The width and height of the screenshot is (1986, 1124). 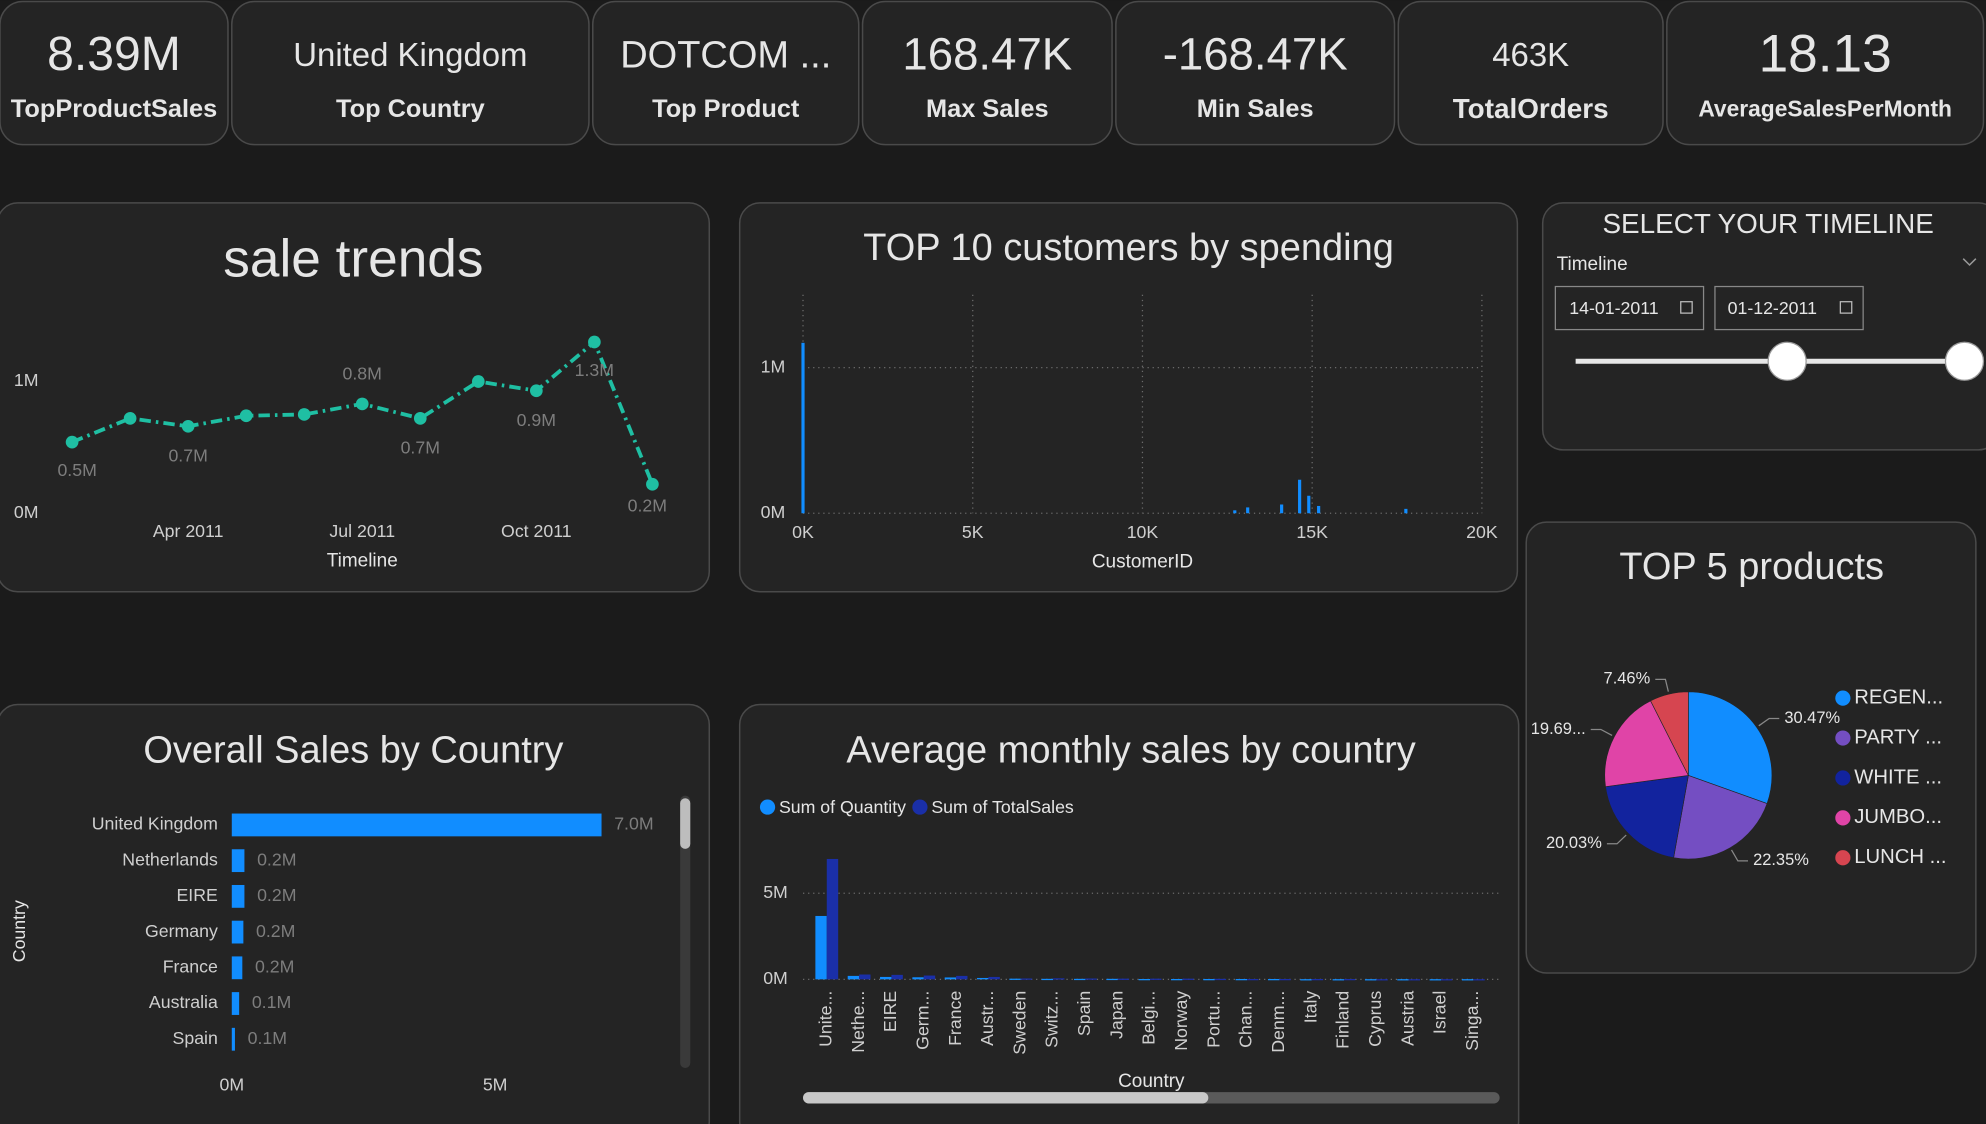 What do you see at coordinates (1128, 248) in the screenshot?
I see `chart-title: TOP 10 customers by spending` at bounding box center [1128, 248].